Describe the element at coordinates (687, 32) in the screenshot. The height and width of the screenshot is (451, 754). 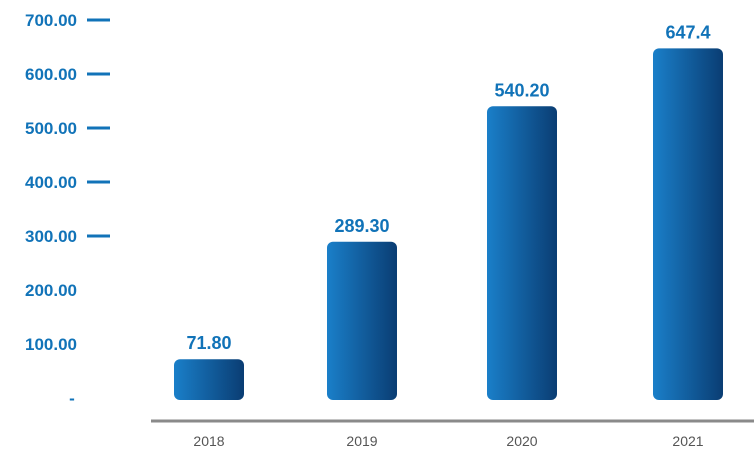
I see `data-label-2021: 647.4` at that location.